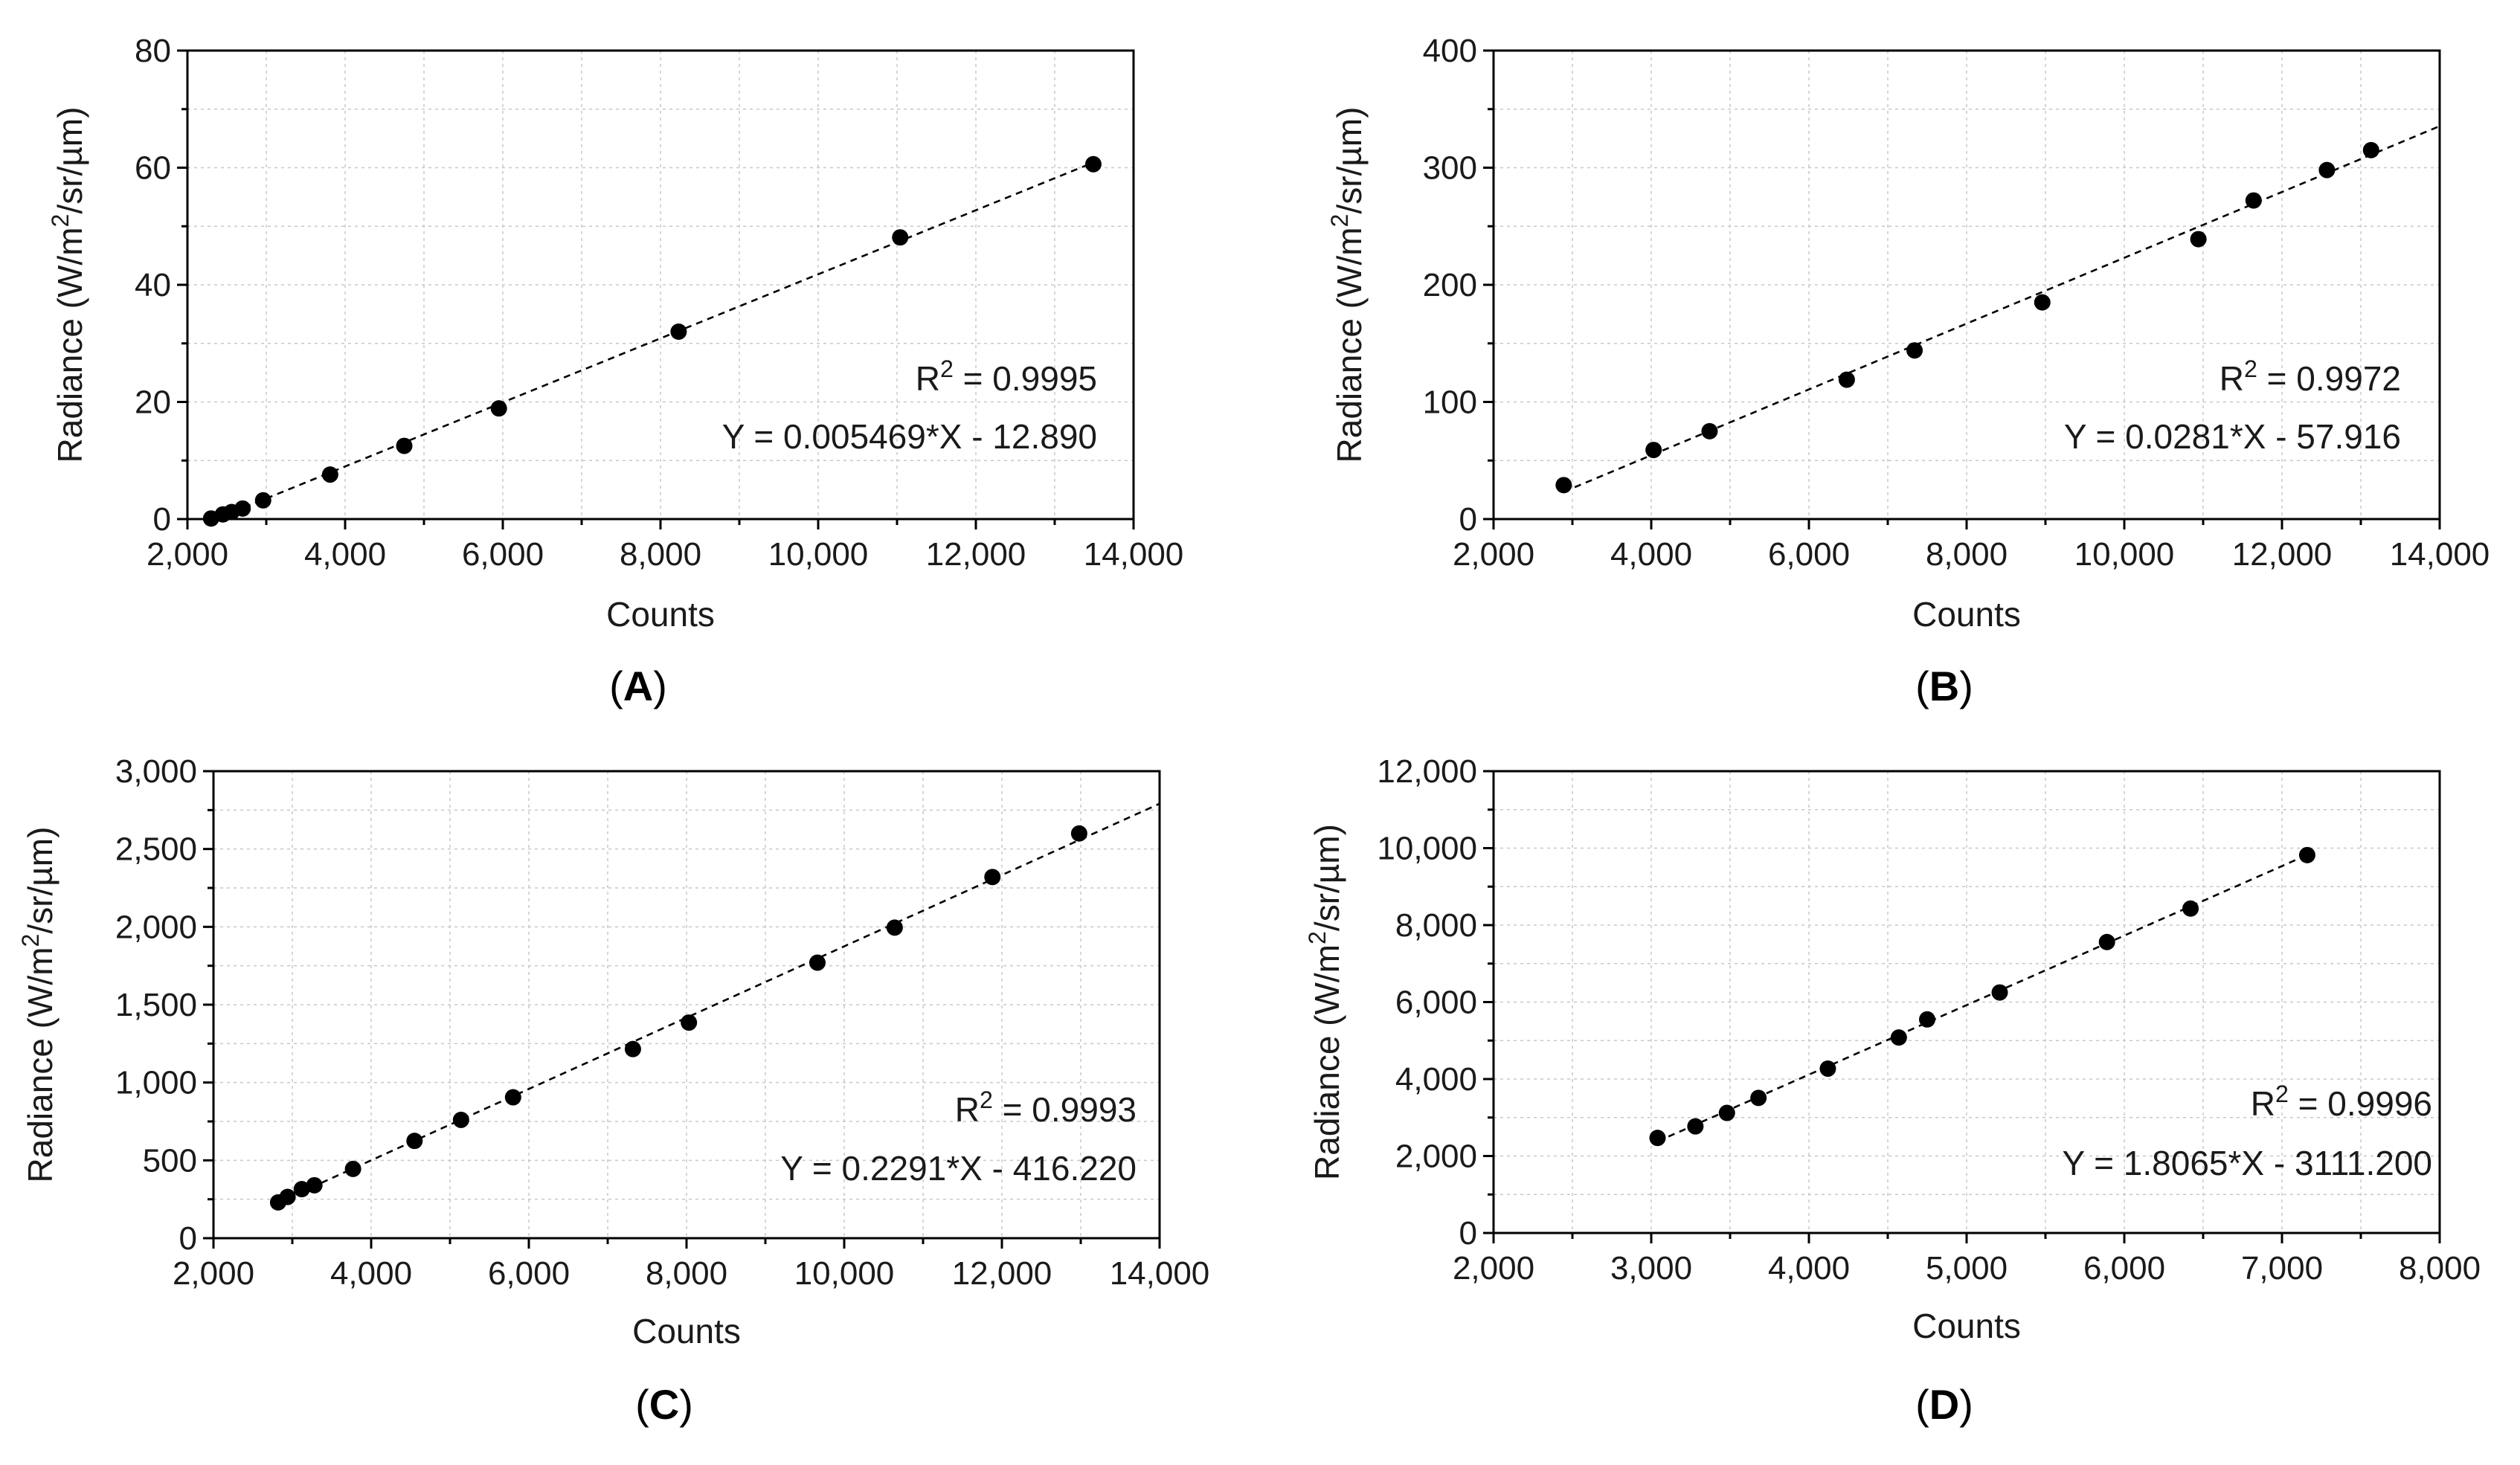 The height and width of the screenshot is (1465, 2520). What do you see at coordinates (153, 168) in the screenshot?
I see `y-tick-label: 60` at bounding box center [153, 168].